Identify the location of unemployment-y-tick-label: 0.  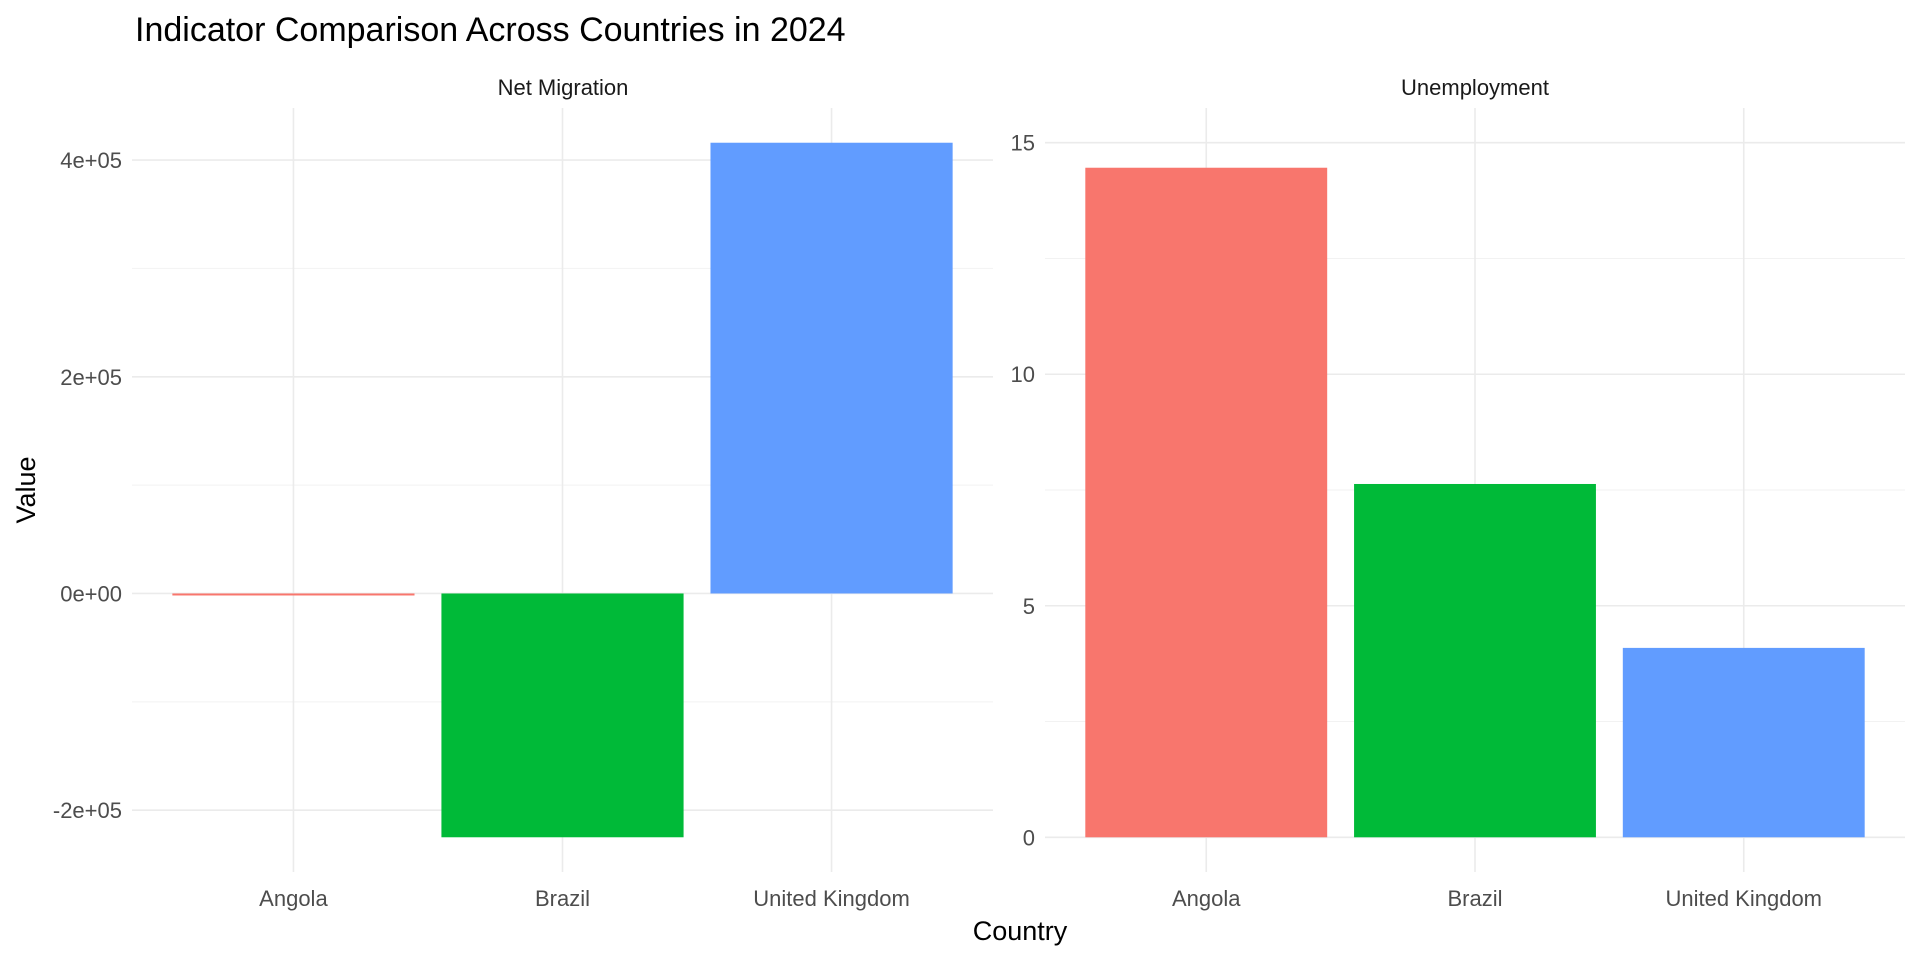
(1029, 837).